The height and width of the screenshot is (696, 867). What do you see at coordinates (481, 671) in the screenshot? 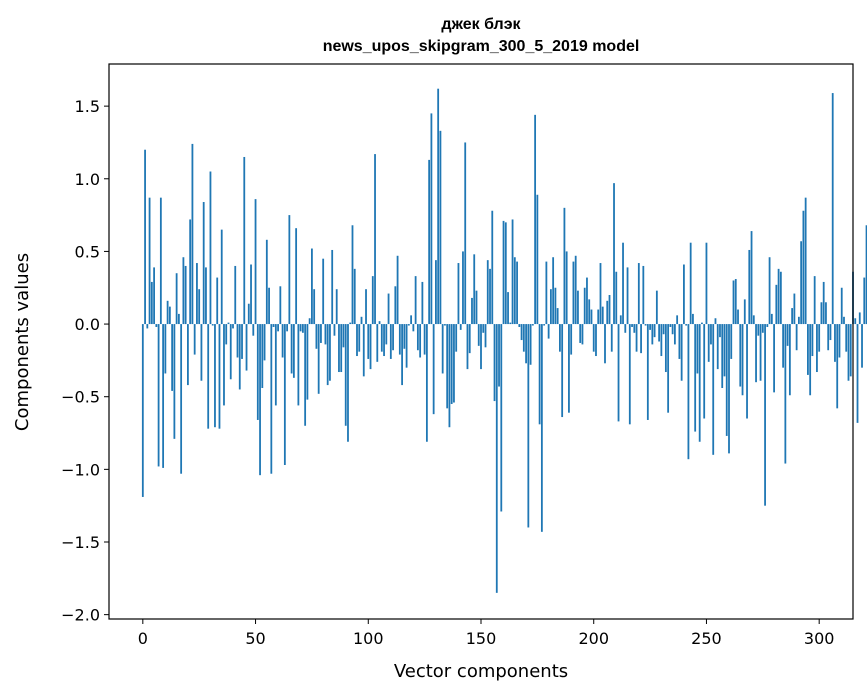
I see `x-axis-label: Vector components` at bounding box center [481, 671].